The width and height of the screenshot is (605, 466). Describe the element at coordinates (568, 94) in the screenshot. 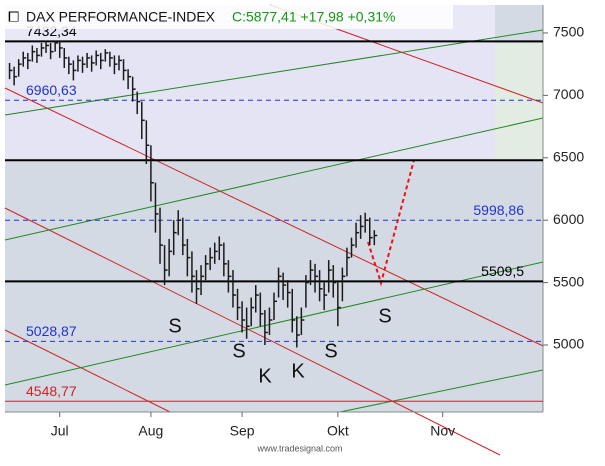

I see `y-tick-label: 7000` at that location.